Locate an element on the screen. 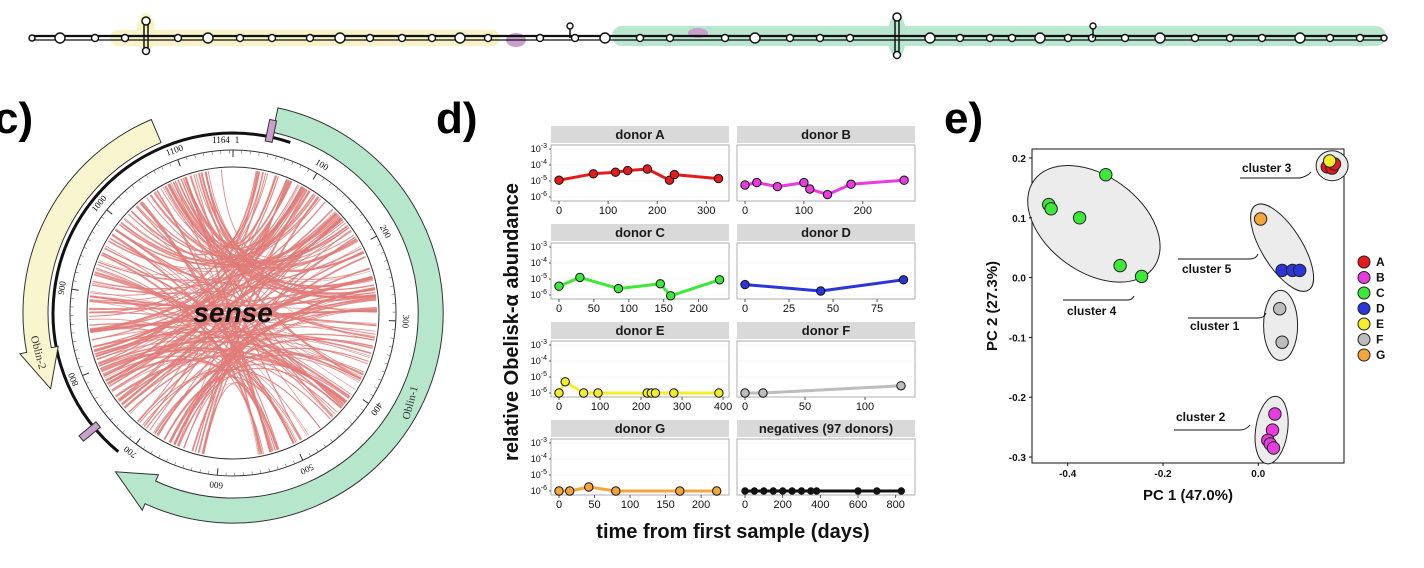  facet-title: donor F is located at coordinates (826, 330).